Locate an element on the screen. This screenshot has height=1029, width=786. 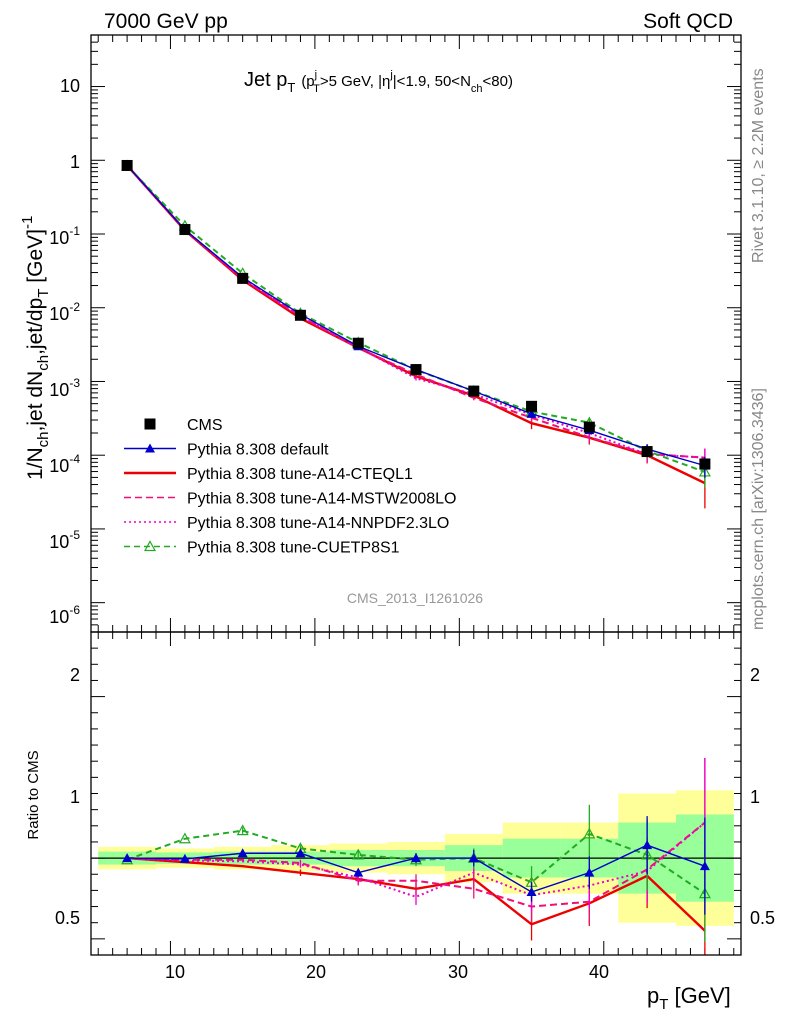
ylabel-p4: ,jet/dp is located at coordinates (35, 326).